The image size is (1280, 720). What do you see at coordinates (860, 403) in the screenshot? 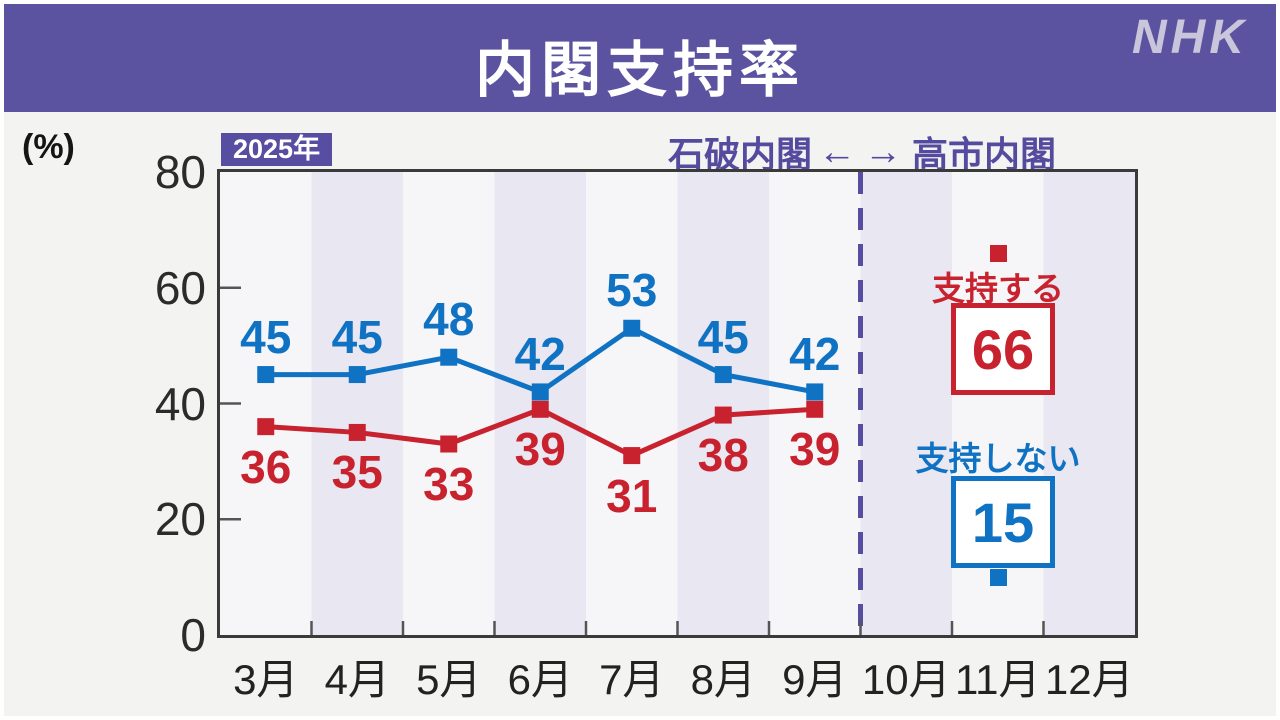
I see `cabinet-transition-dashed-line` at bounding box center [860, 403].